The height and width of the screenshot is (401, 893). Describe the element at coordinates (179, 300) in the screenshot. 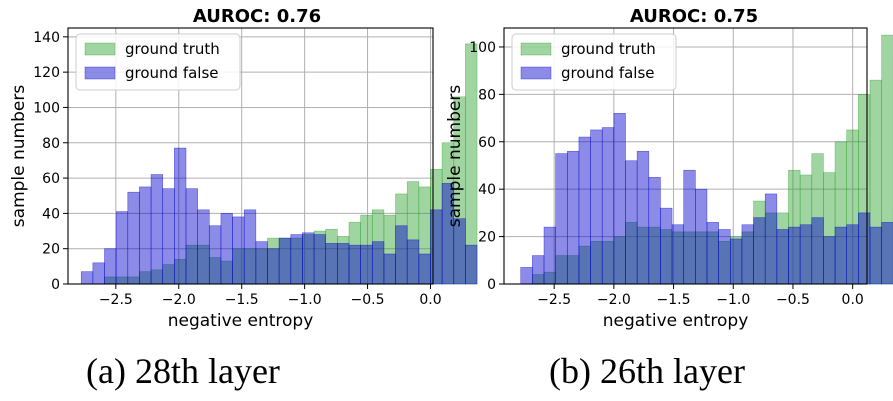

I see `x-tick-label: −2.0` at that location.